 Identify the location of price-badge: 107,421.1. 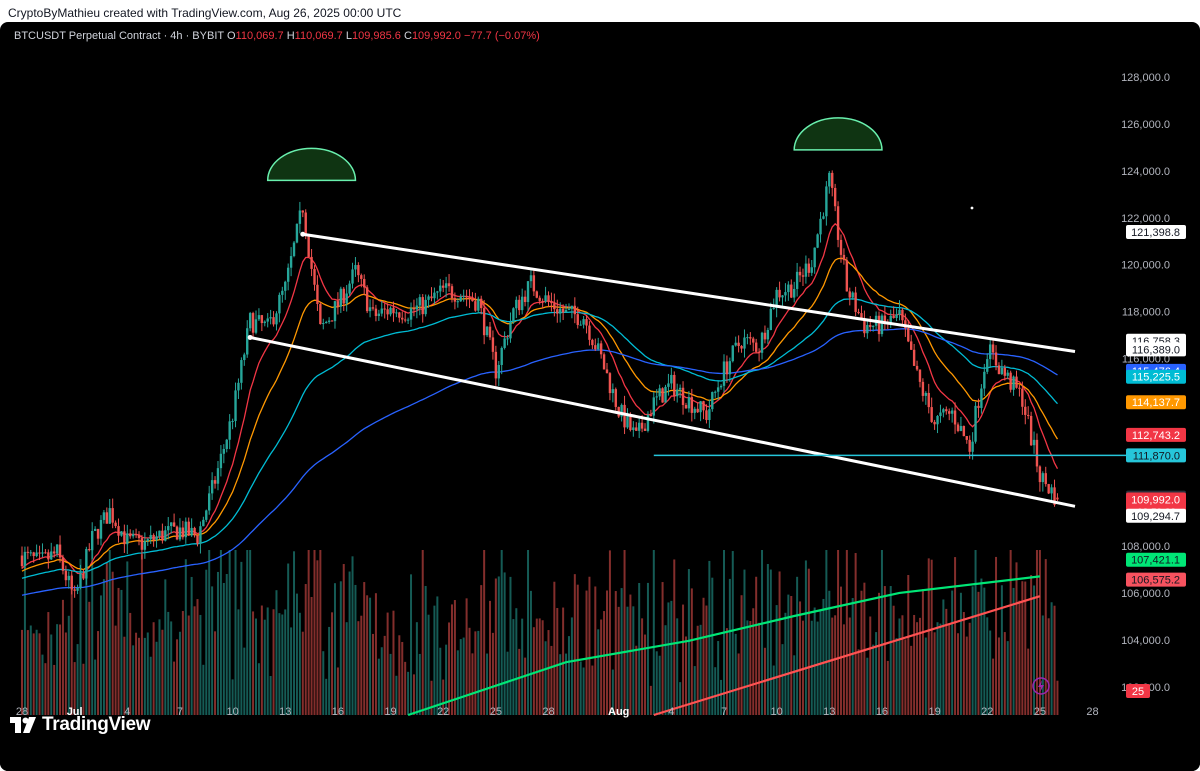
(1156, 559).